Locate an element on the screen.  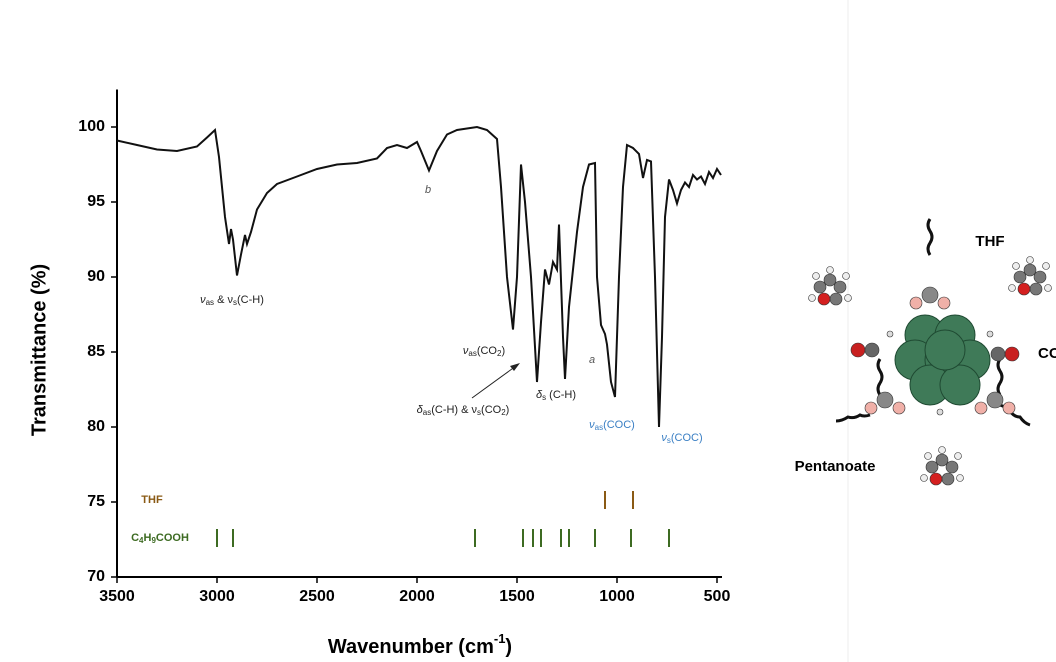
annotation-arrow is located at coordinates (494, 382).